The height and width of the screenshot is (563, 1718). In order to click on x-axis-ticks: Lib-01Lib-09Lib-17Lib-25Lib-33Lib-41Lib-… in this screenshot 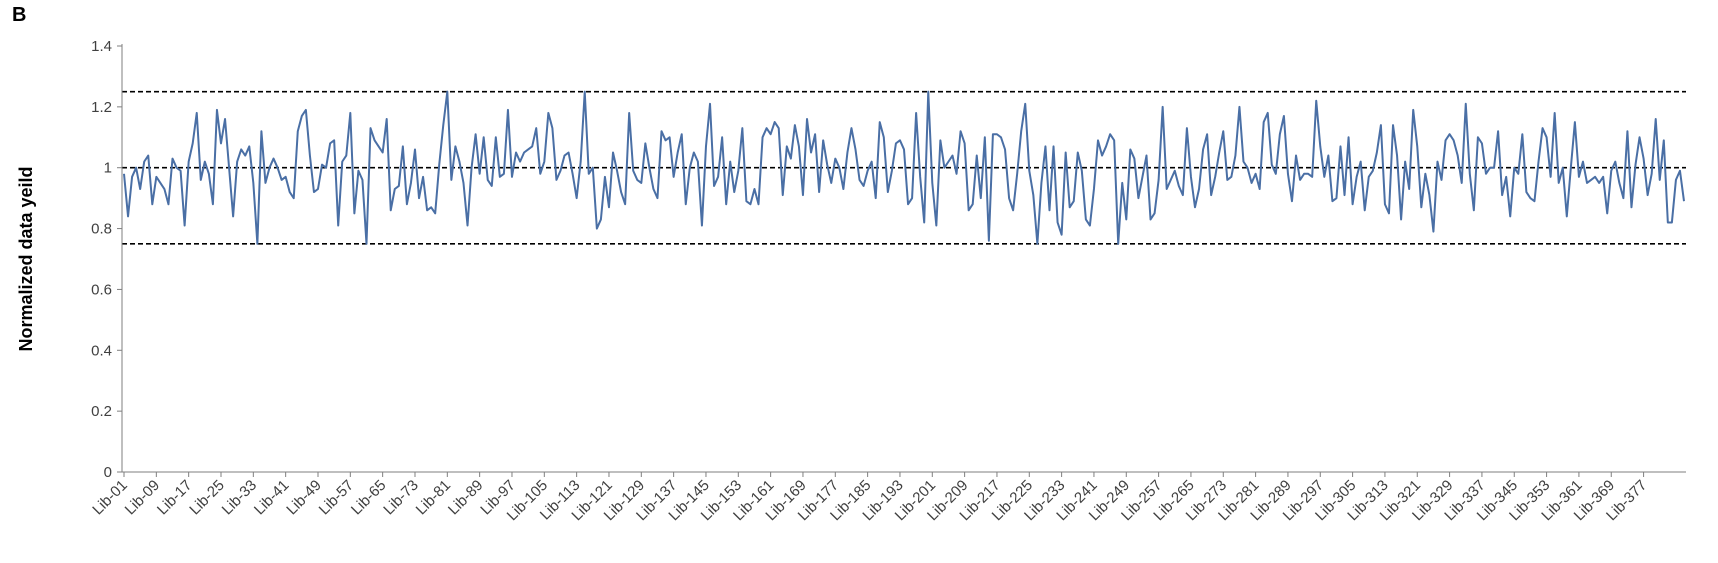, I will do `click(869, 498)`.